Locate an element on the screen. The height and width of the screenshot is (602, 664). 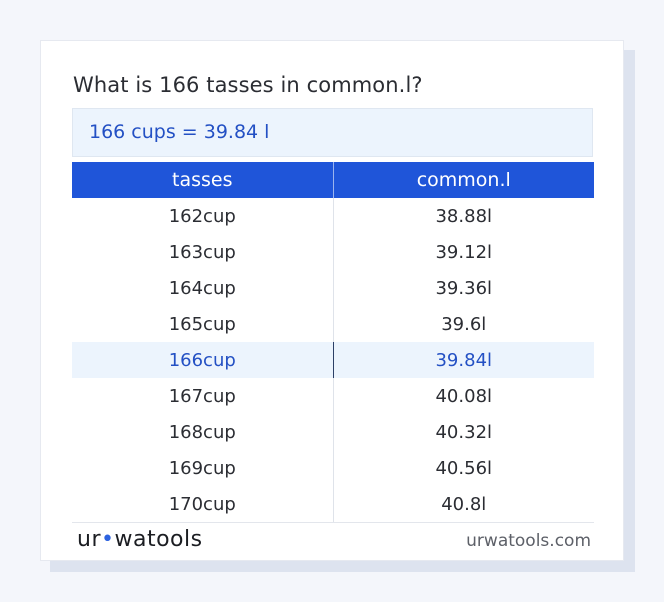
cell-tasses: 168cup is located at coordinates (202, 432).